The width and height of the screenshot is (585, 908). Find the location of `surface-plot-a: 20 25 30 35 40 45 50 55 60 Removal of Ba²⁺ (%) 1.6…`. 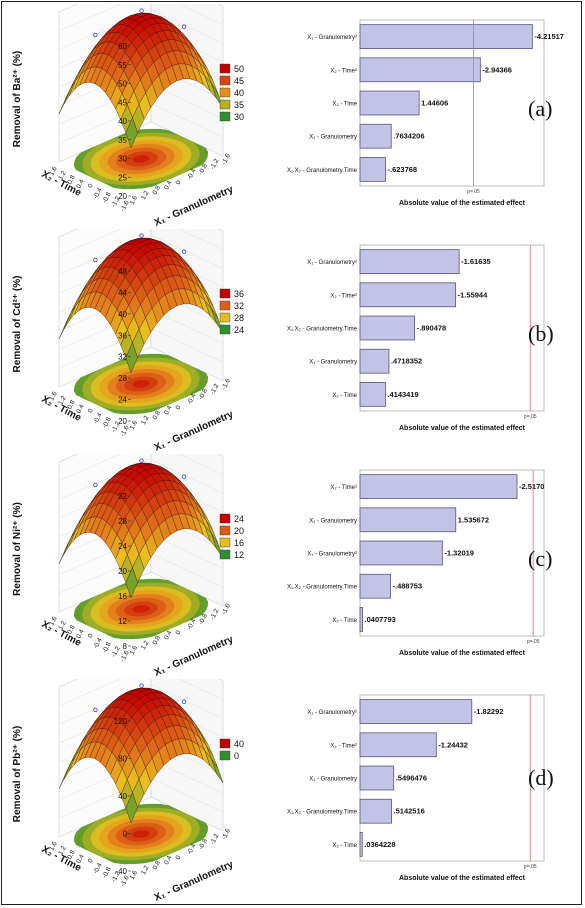

surface-plot-a: 20 25 30 35 40 45 50 55 60 Removal of Ba²⁺ (%) 1.6… is located at coordinates (128, 116).